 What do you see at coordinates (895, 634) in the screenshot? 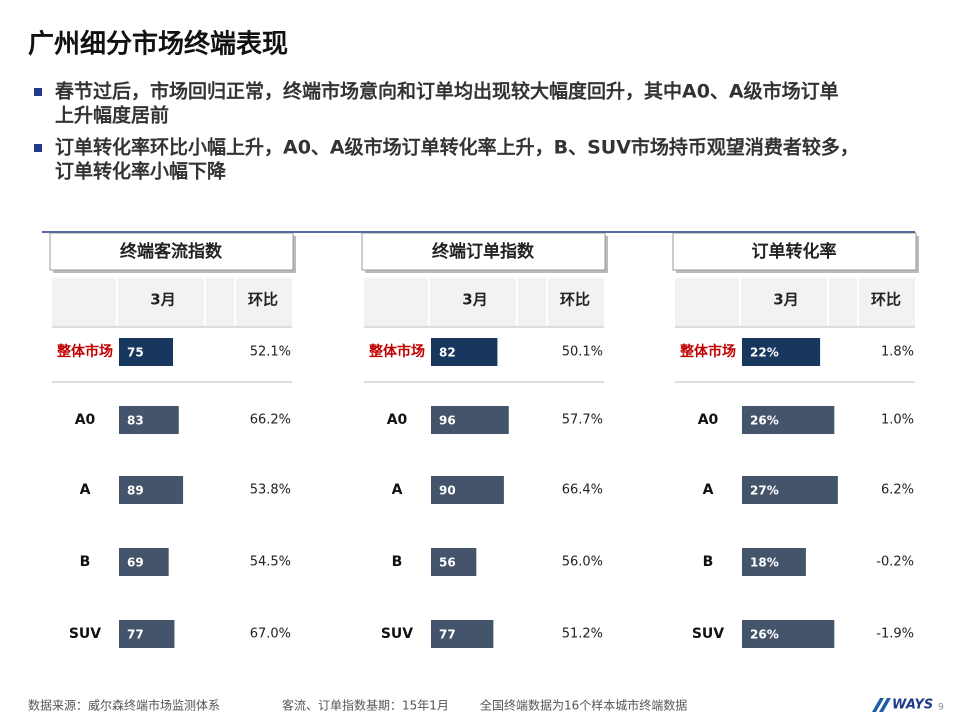
I see `change-label: -1.9%` at bounding box center [895, 634].